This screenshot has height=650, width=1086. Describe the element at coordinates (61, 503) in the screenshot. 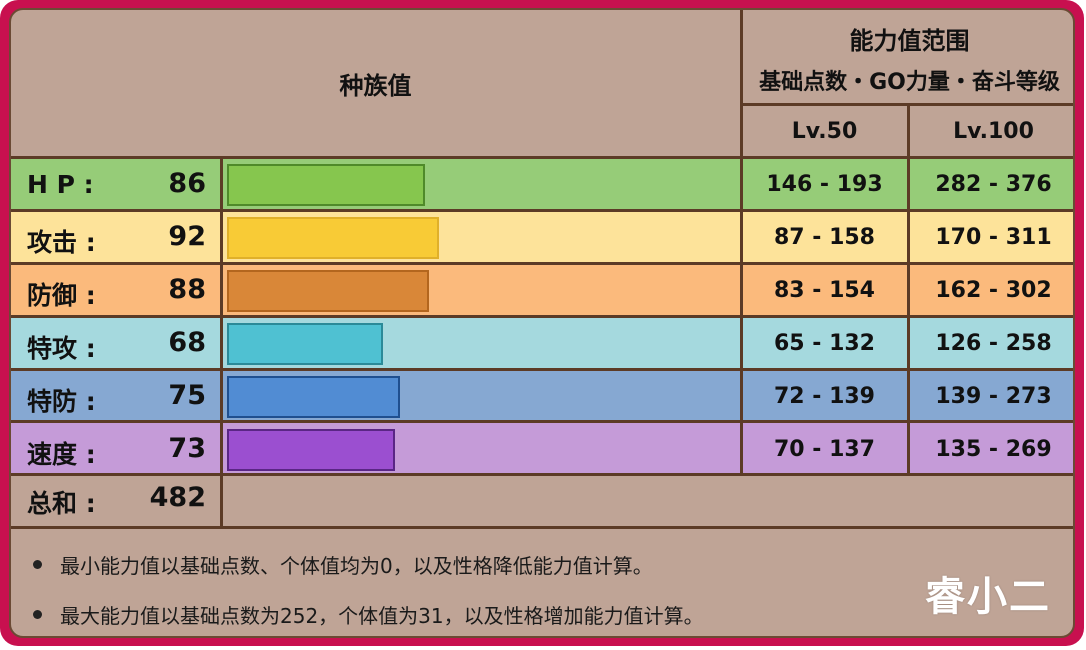

I see `total-label: 总和 :` at that location.